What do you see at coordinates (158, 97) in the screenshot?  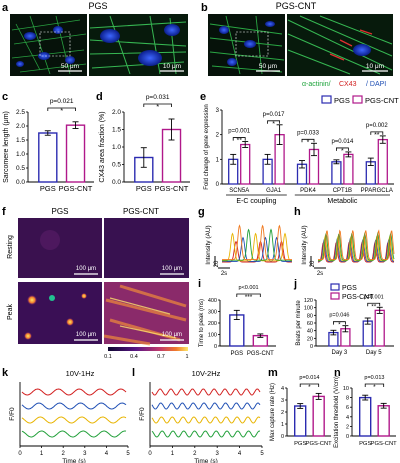 I see `chart-d-pvalue: p=0.031` at bounding box center [158, 97].